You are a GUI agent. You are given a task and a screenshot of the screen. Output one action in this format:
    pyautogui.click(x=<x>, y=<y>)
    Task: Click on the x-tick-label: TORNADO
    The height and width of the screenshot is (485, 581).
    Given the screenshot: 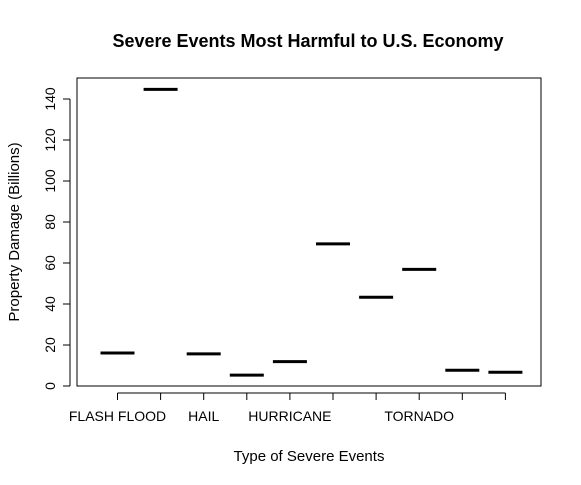 What is the action you would take?
    pyautogui.click(x=419, y=416)
    